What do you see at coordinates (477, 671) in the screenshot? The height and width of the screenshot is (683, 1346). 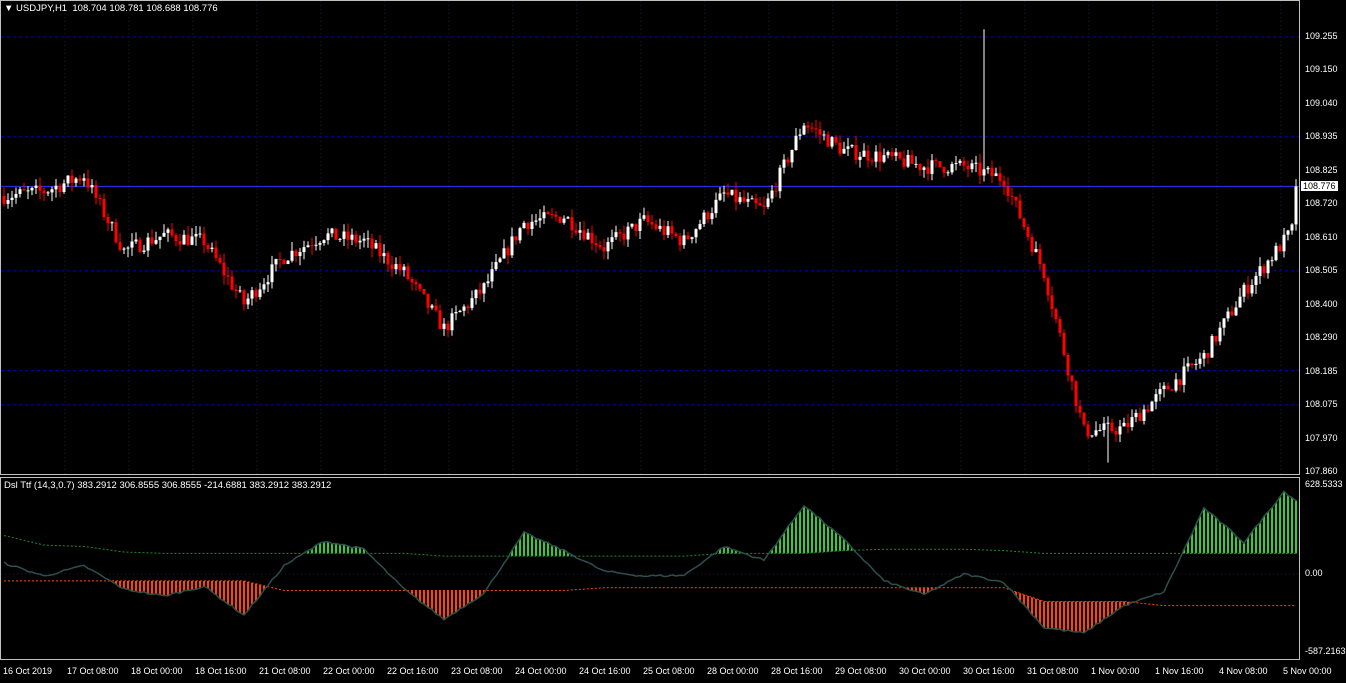 I see `time-tick: 23 Oct 08:00` at bounding box center [477, 671].